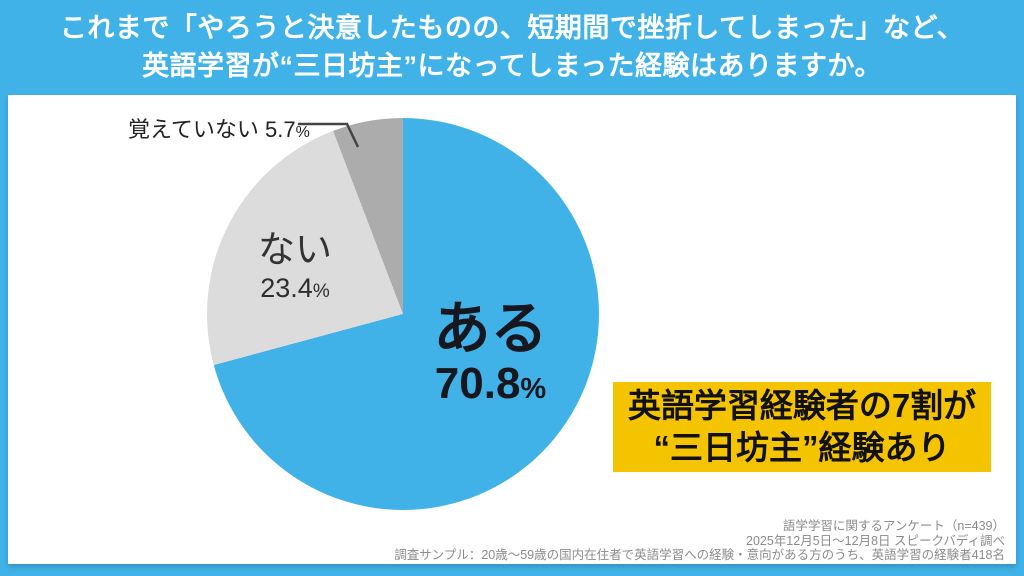 Image resolution: width=1024 pixels, height=576 pixels. I want to click on leader-line, so click(329, 135).